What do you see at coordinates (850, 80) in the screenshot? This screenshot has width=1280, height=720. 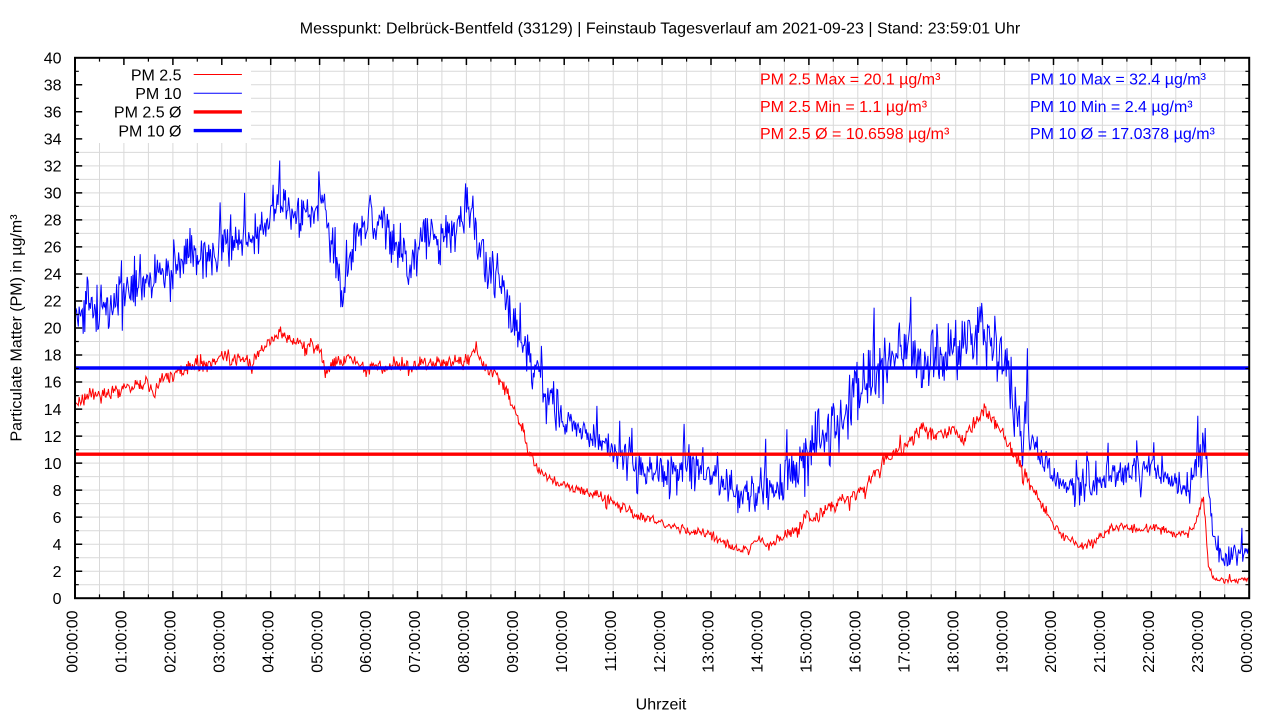 I see `svg-text: PM 2.5 Max = 20.1 µg/m³` at bounding box center [850, 80].